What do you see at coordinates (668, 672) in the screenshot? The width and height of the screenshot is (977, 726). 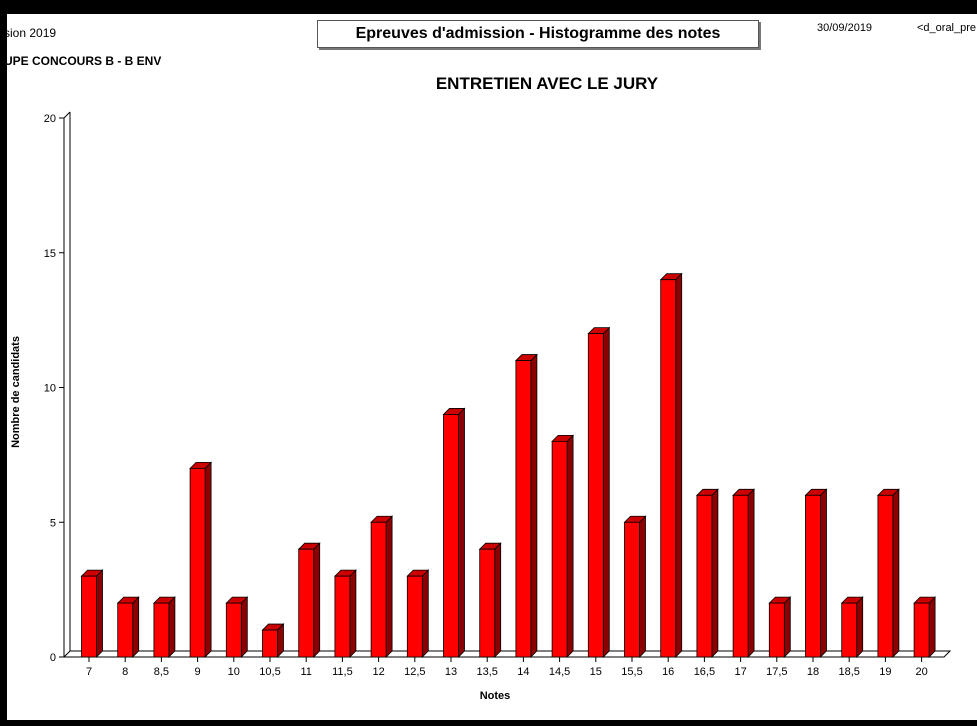 I see `x-tick-label: 16` at bounding box center [668, 672].